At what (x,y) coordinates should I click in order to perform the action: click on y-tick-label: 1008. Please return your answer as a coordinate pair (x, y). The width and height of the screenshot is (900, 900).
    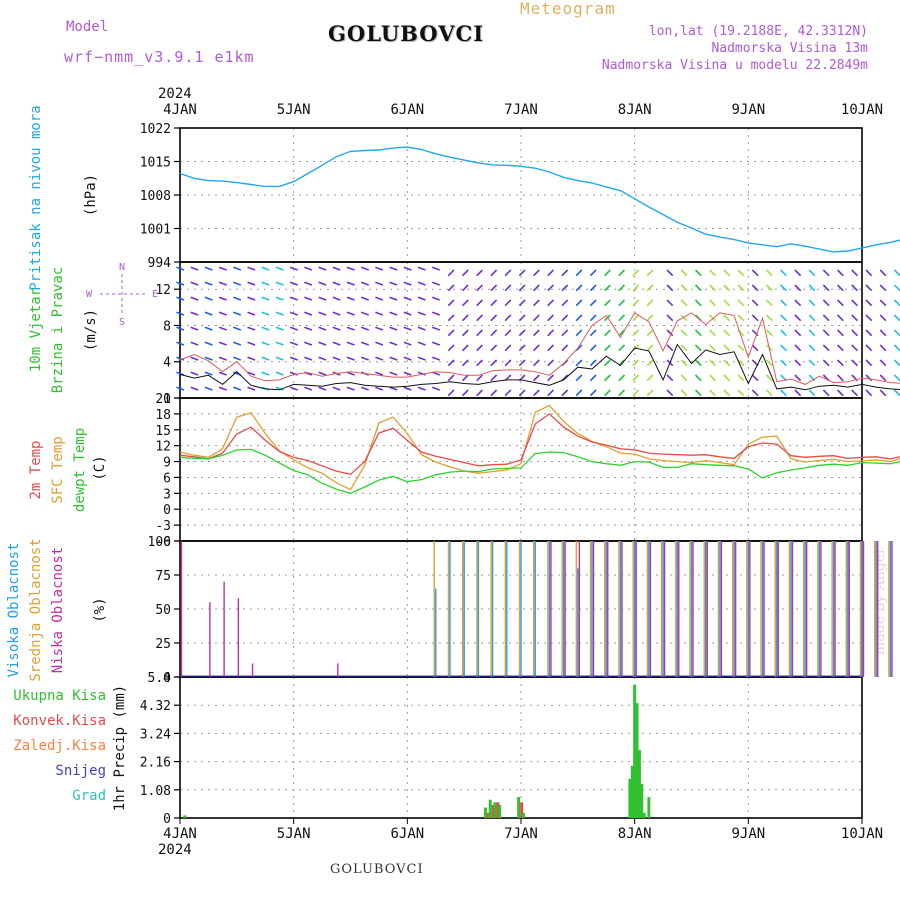
    Looking at the image, I should click on (155, 196).